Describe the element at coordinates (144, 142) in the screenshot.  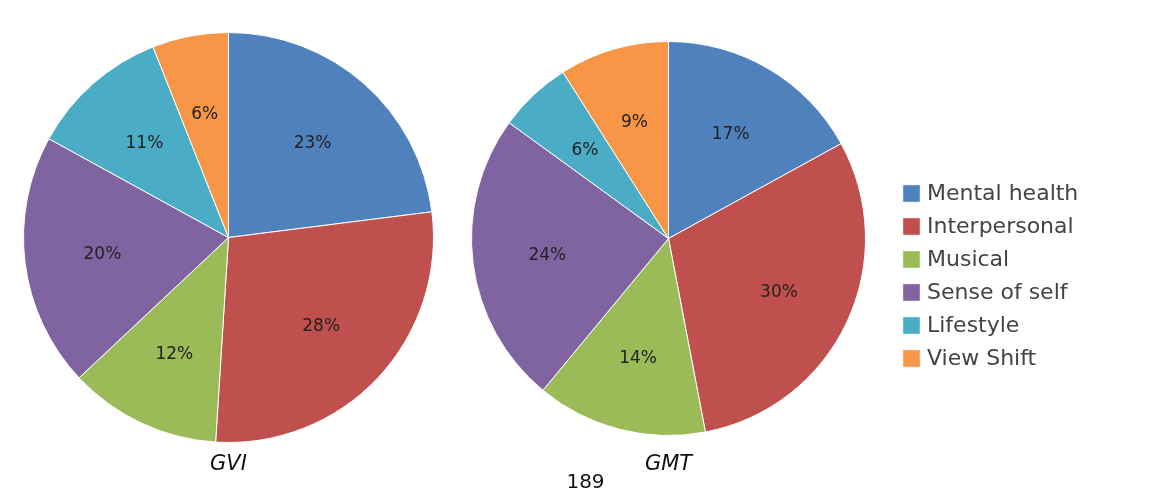
I see `data-label: 11%` at that location.